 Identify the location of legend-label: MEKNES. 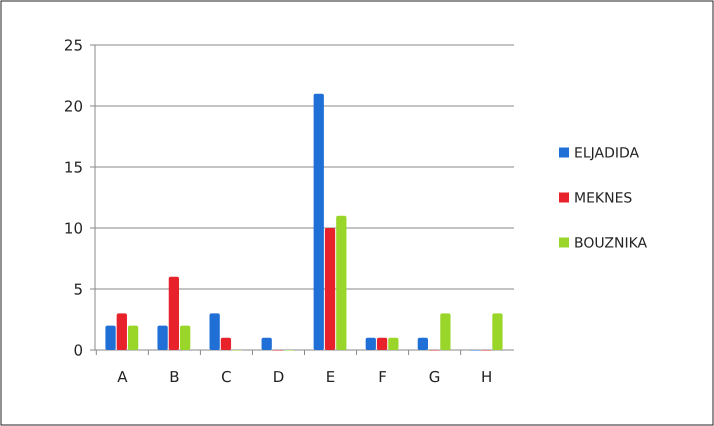
(603, 198).